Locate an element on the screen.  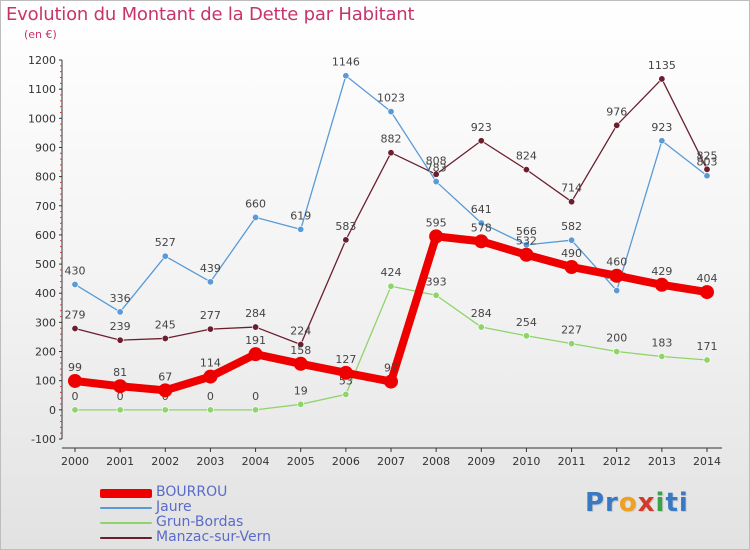
y-tick-label: 900 is located at coordinates (45, 147).